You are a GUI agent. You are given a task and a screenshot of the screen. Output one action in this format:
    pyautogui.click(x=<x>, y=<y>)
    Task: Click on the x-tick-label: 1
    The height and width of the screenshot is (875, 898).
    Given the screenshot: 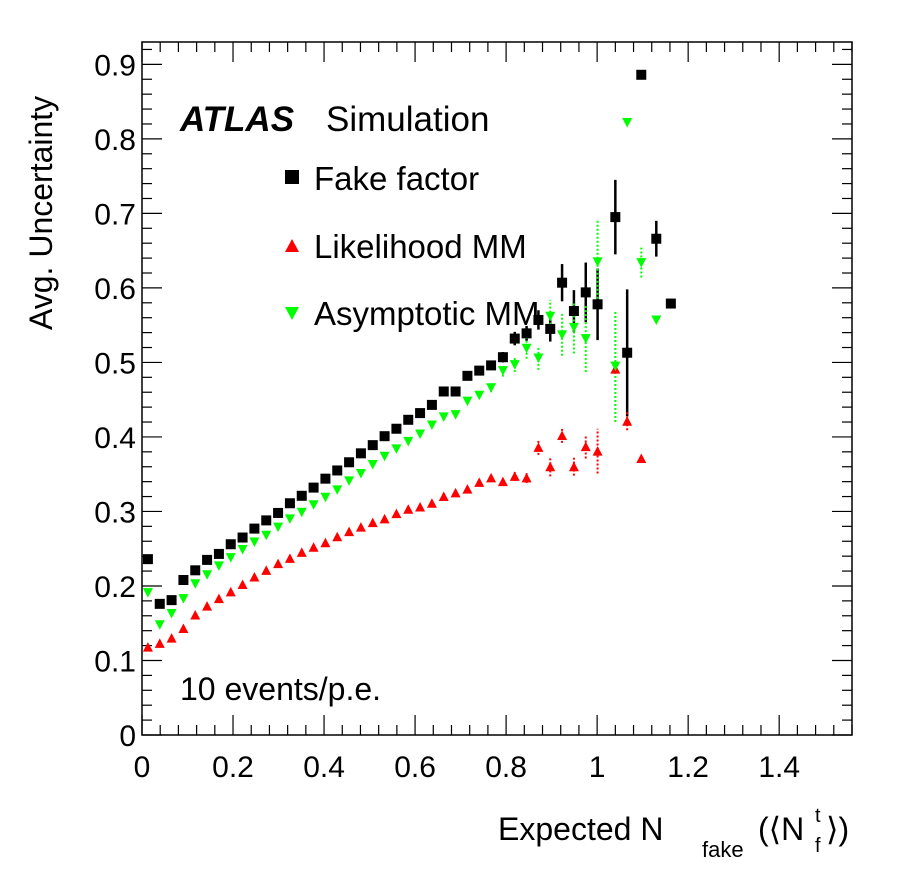 What is the action you would take?
    pyautogui.click(x=597, y=767)
    